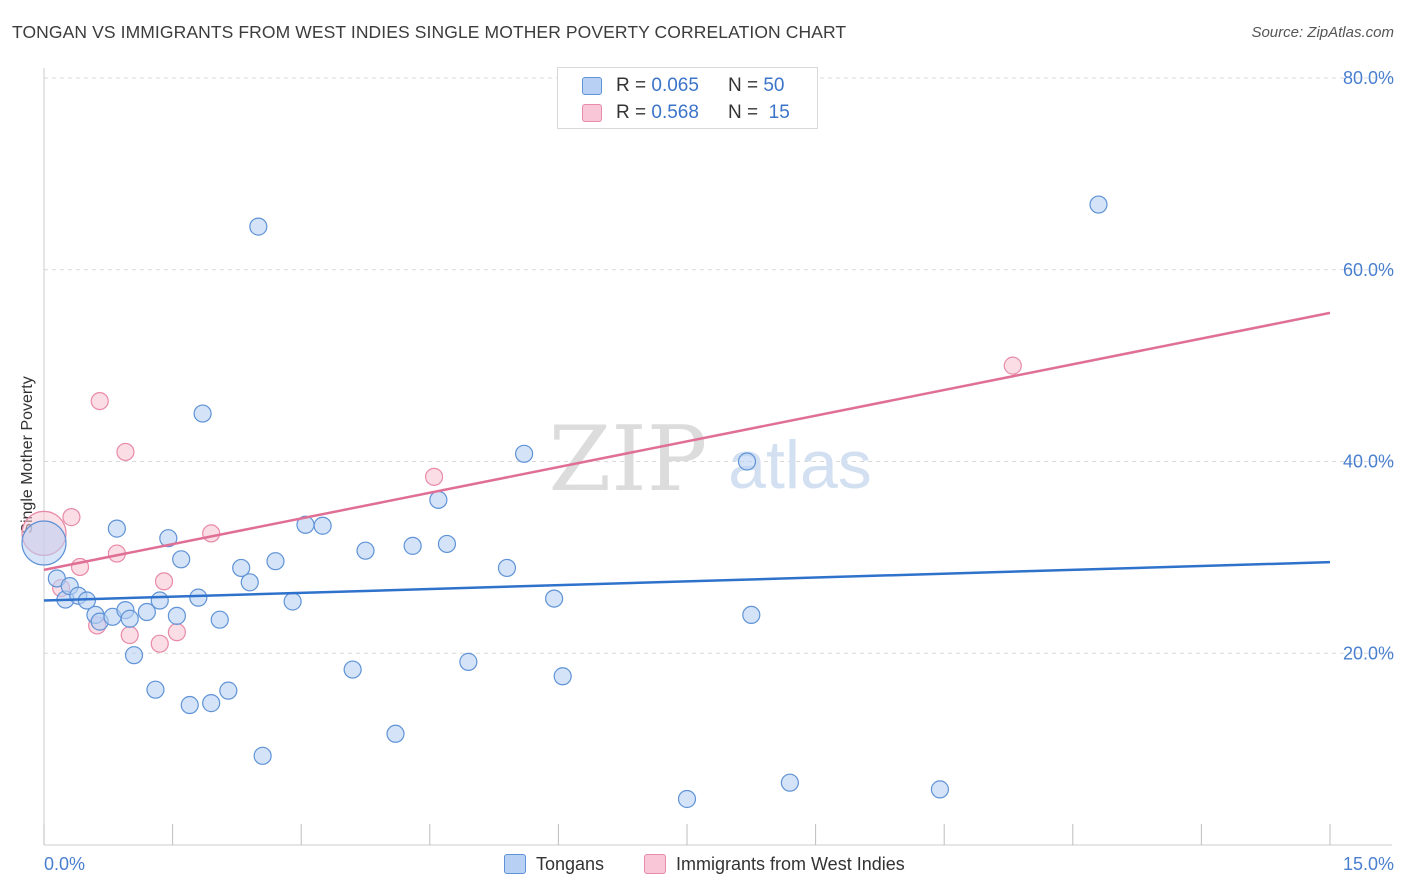  I want to click on bottom-legend-west-indies: Immigrants from West Indies, so click(774, 864).